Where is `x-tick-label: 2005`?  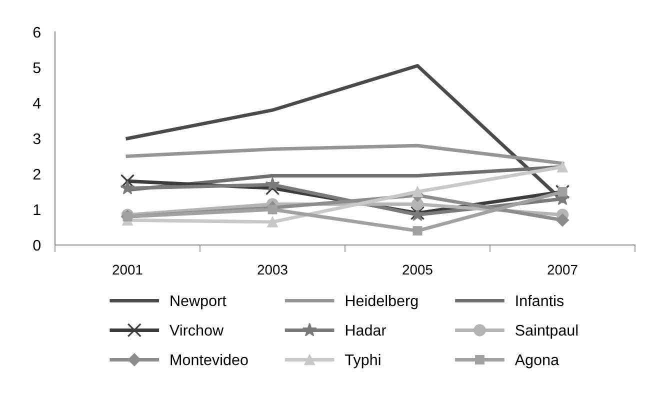 x-tick-label: 2005 is located at coordinates (417, 269).